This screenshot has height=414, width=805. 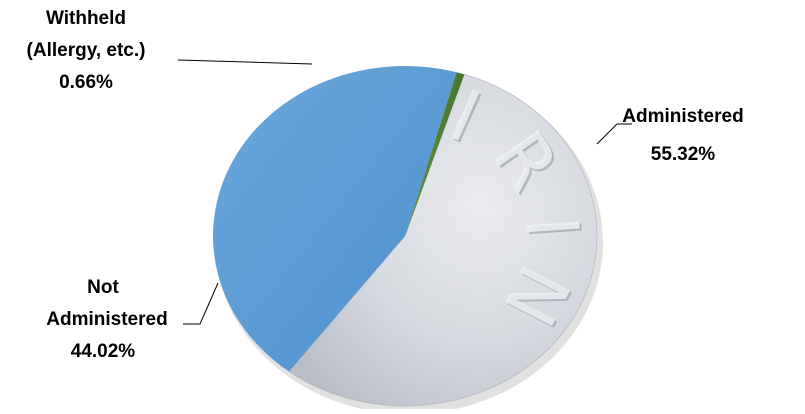 I want to click on slice-label-administered: Administered, so click(x=682, y=116).